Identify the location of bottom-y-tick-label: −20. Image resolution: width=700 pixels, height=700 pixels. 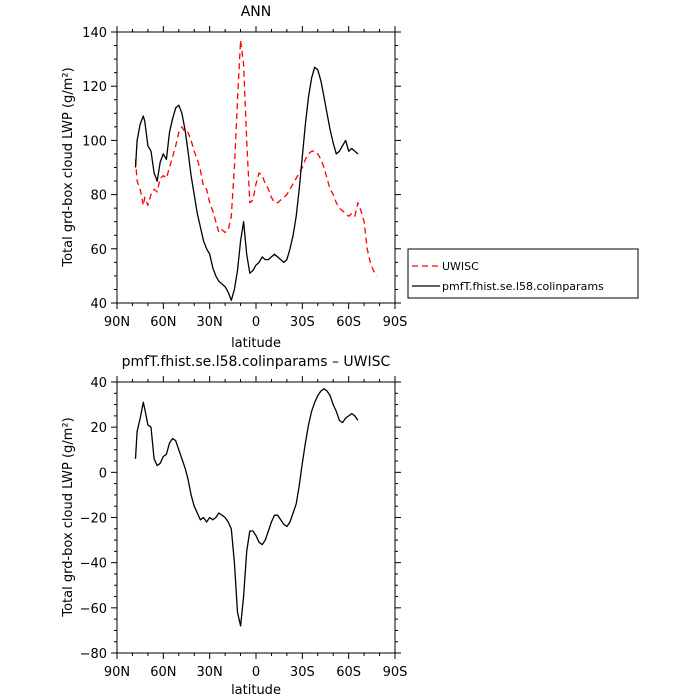
(93, 519).